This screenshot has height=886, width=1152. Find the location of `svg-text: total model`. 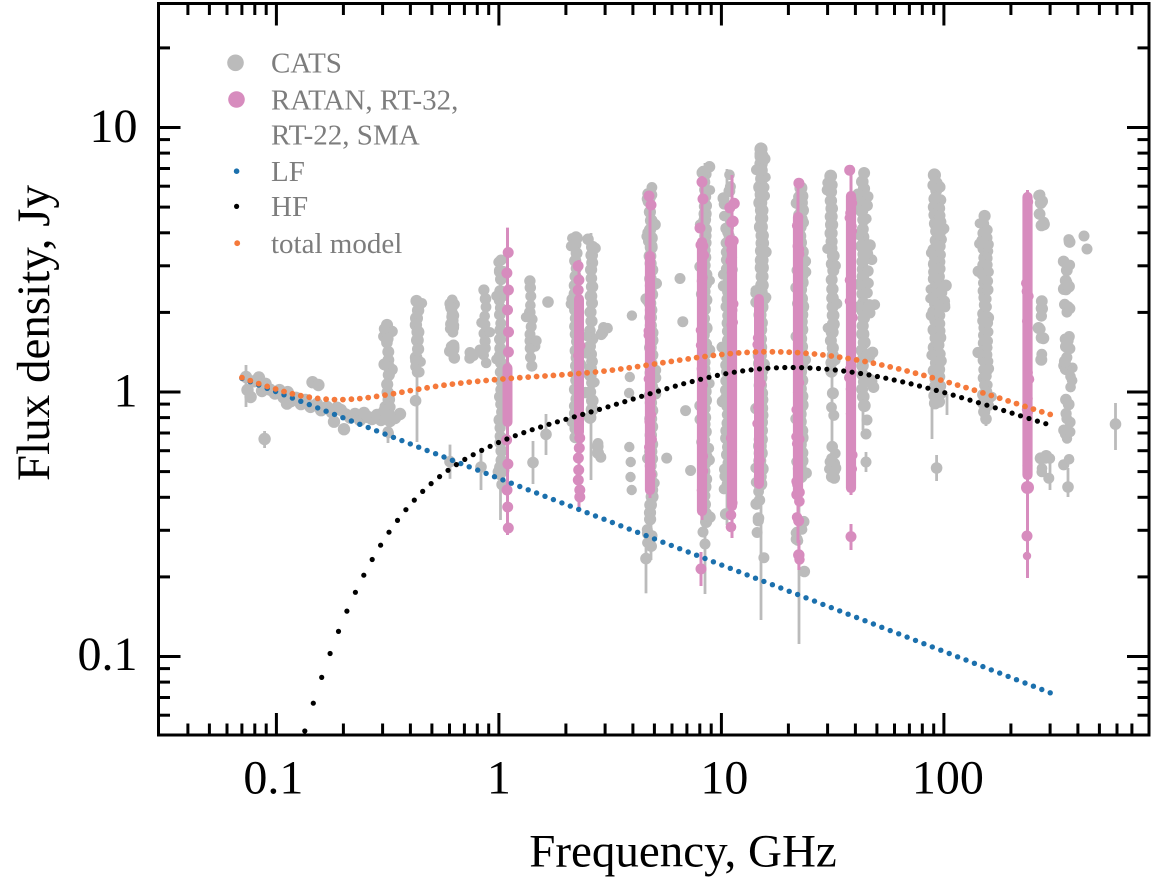

svg-text: total model is located at coordinates (336, 244).